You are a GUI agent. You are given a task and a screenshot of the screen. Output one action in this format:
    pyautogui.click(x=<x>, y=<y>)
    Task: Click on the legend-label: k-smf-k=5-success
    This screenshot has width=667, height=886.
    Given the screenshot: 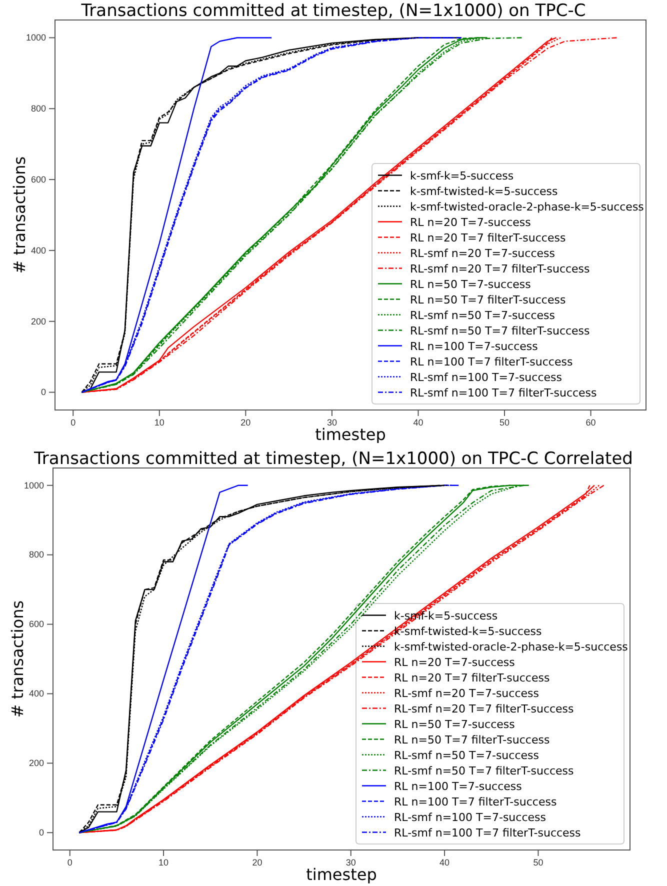 What is the action you would take?
    pyautogui.click(x=462, y=175)
    